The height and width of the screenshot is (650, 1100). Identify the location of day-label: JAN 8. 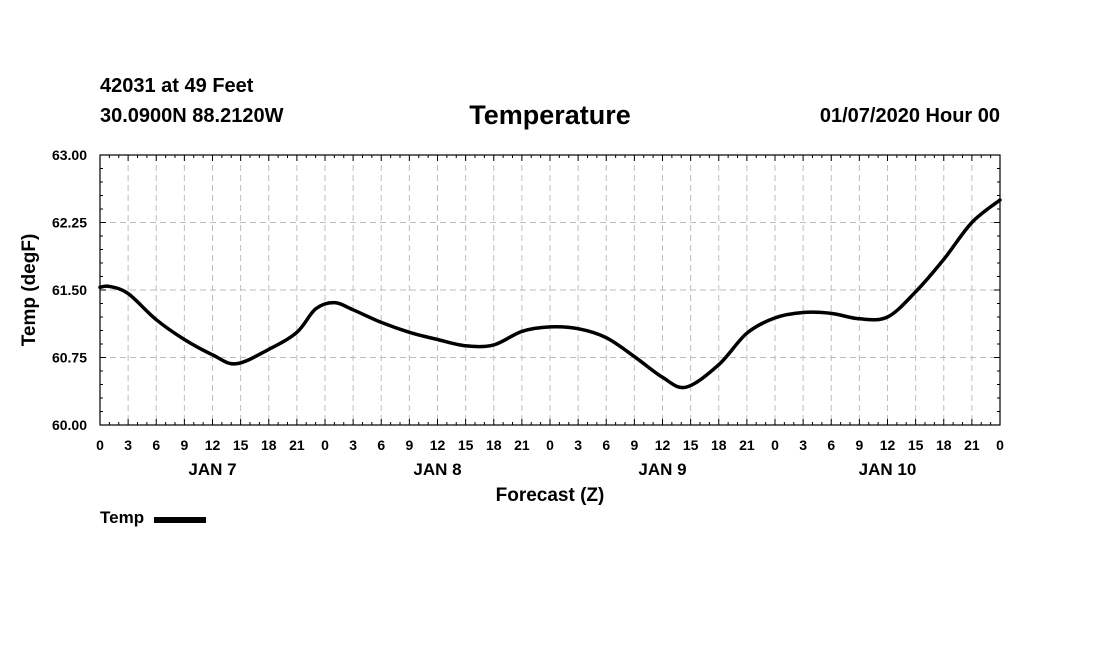
(437, 469).